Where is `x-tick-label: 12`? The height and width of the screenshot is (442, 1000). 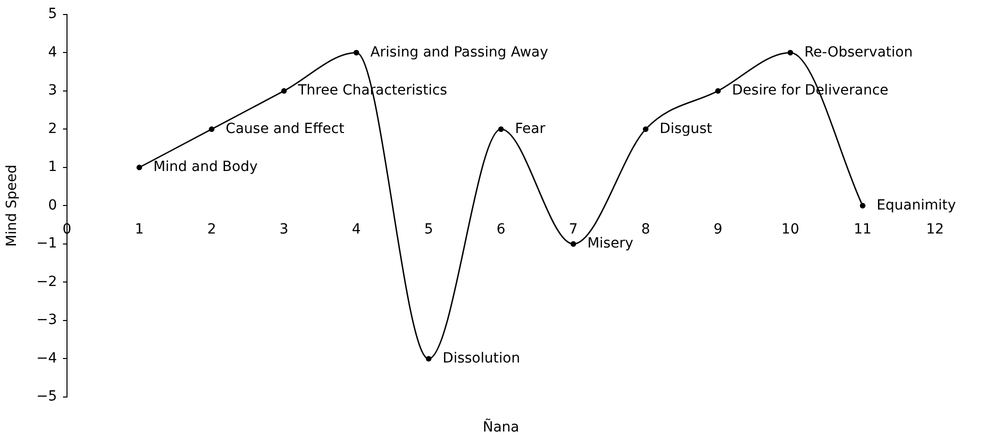
x-tick-label: 12 is located at coordinates (935, 230).